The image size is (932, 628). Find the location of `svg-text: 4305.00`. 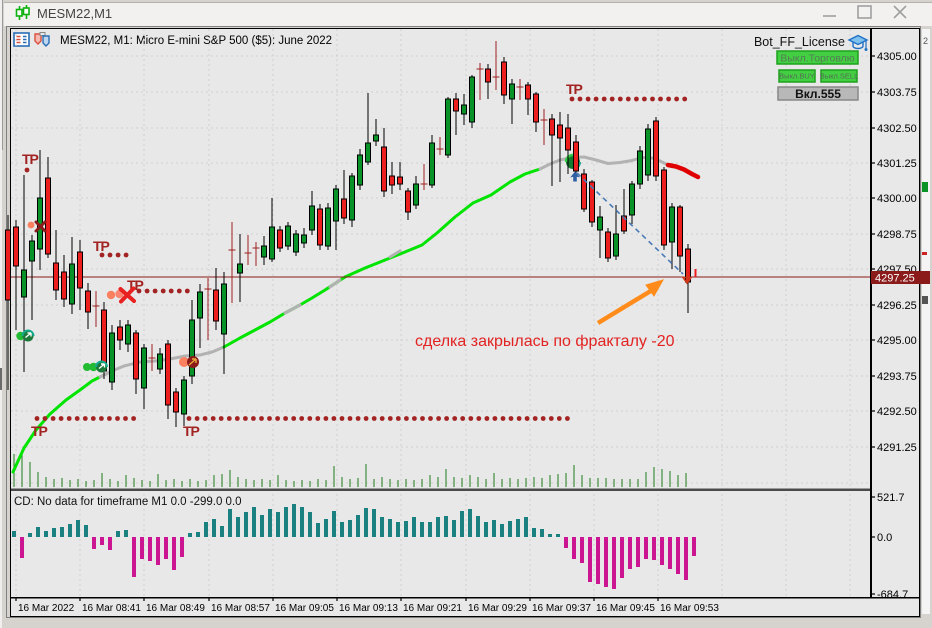

svg-text: 4305.00 is located at coordinates (897, 57).